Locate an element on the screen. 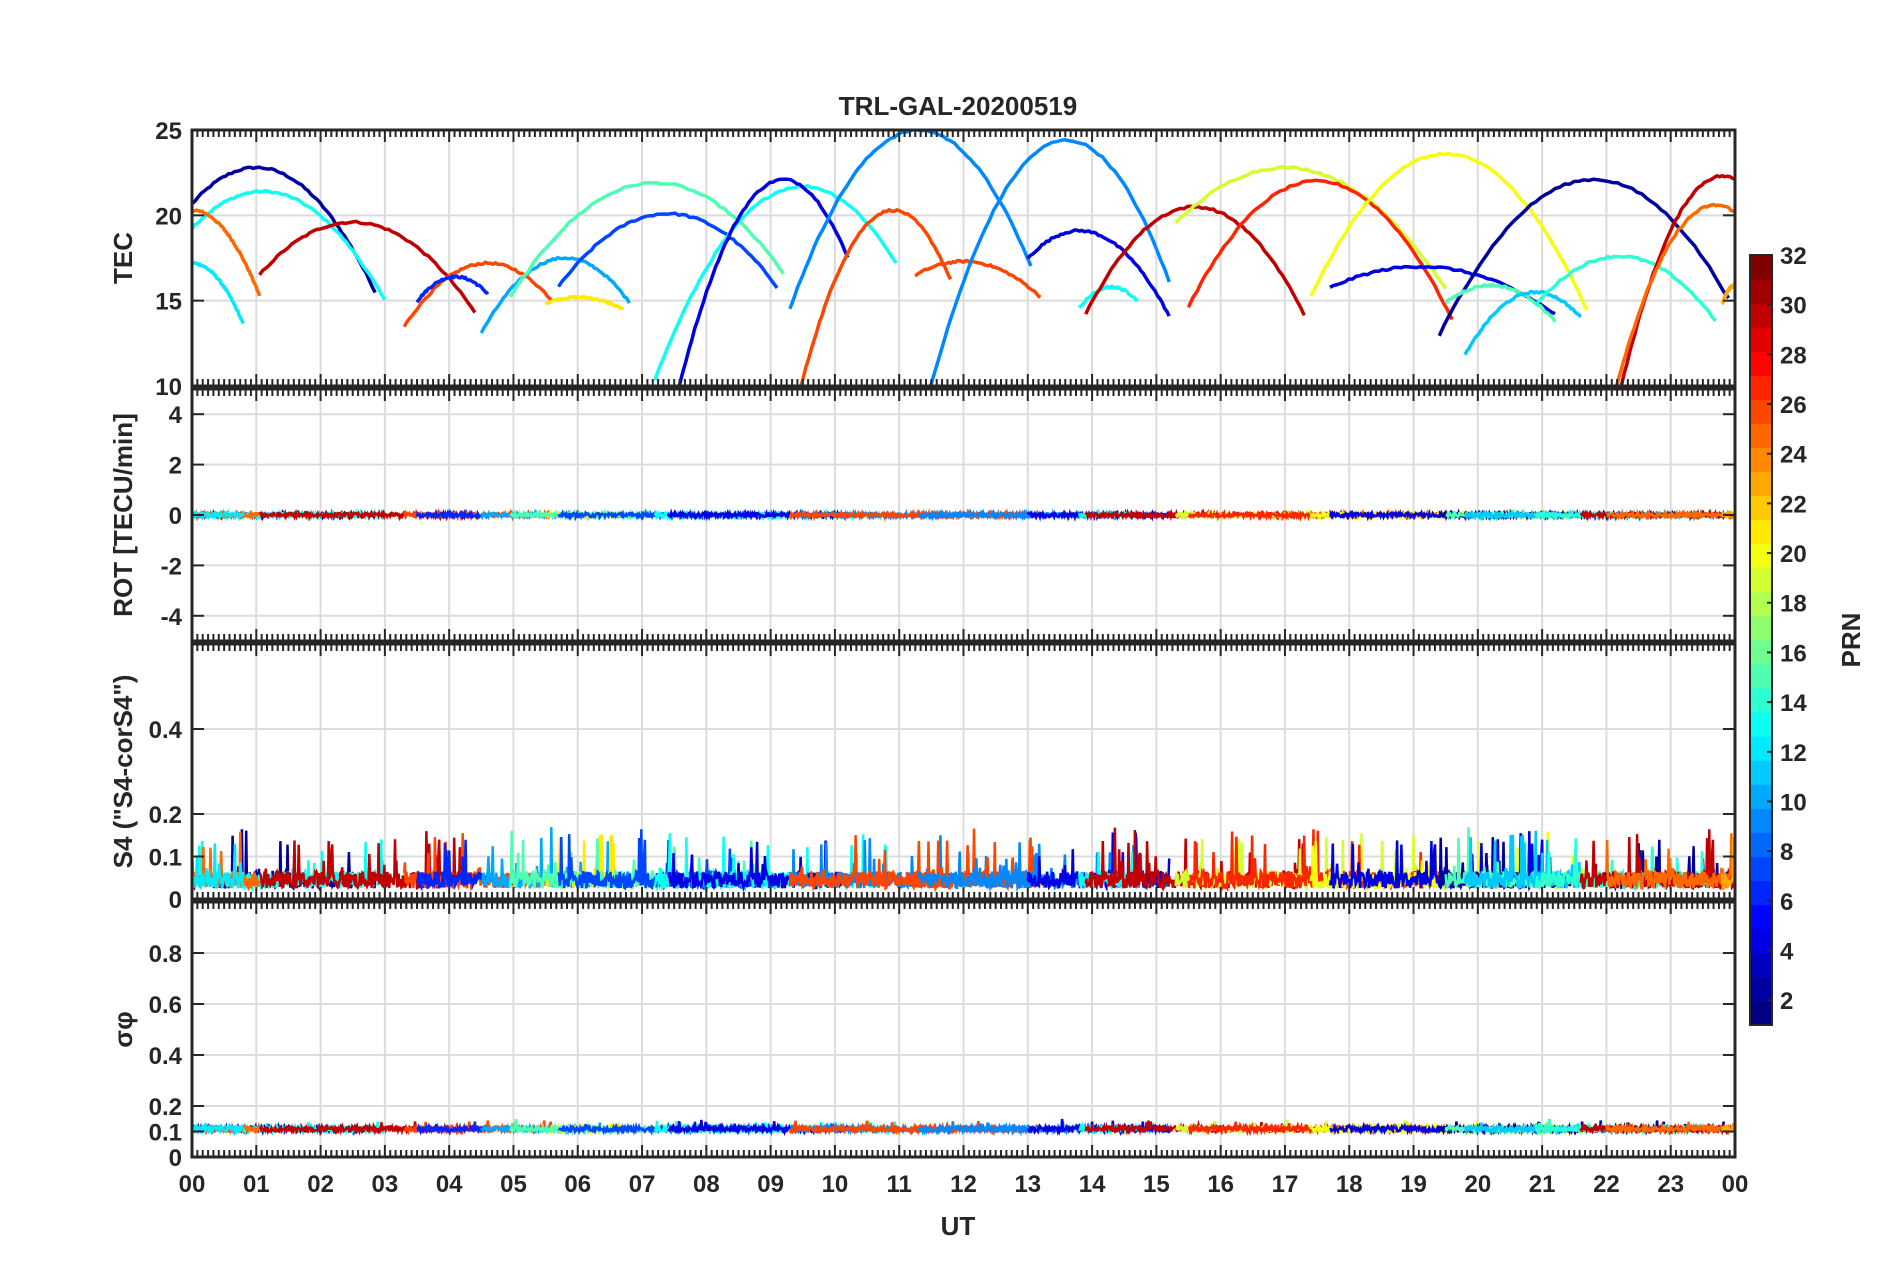  y-tick-label: 0.8 is located at coordinates (165, 954).